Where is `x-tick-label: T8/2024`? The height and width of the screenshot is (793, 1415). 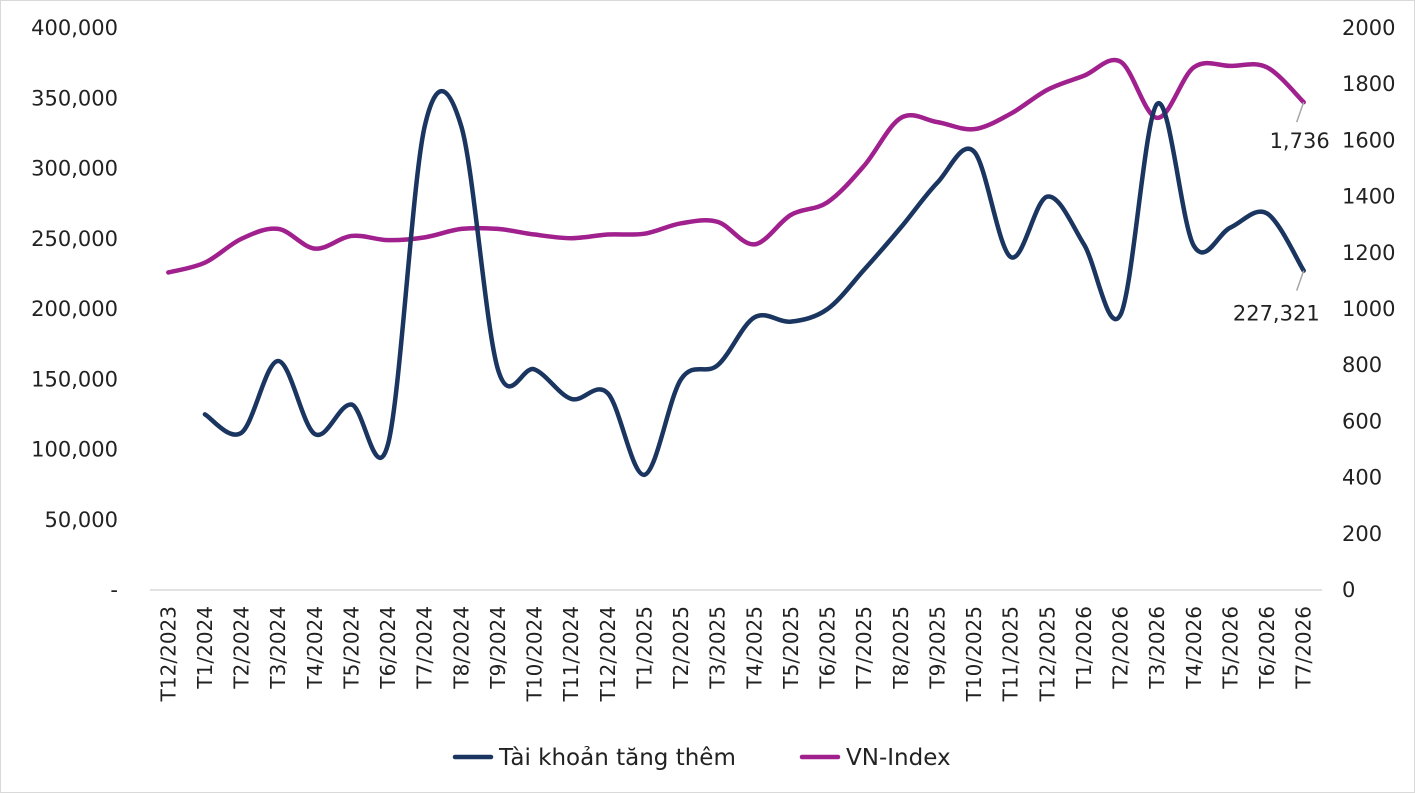
x-tick-label: T8/2024 is located at coordinates (461, 648).